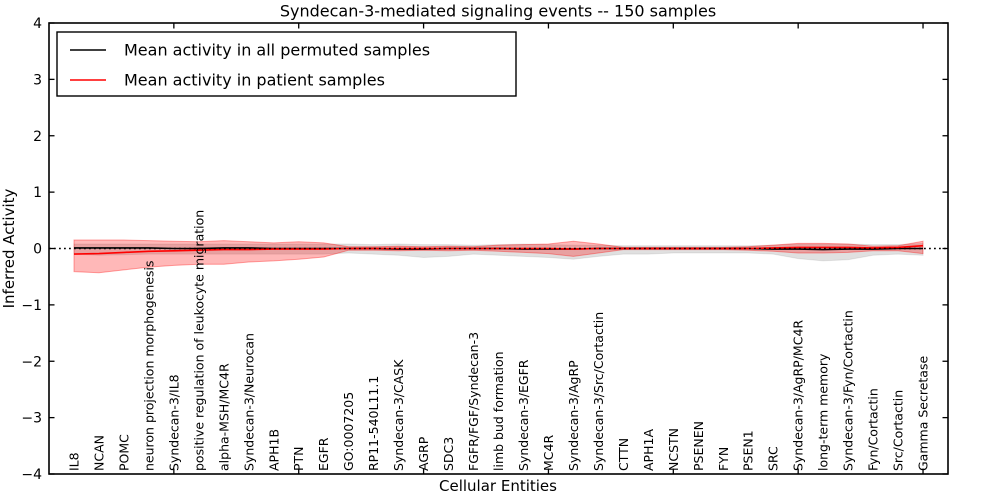  Describe the element at coordinates (673, 449) in the screenshot. I see `x-category-label: NCSTN` at that location.